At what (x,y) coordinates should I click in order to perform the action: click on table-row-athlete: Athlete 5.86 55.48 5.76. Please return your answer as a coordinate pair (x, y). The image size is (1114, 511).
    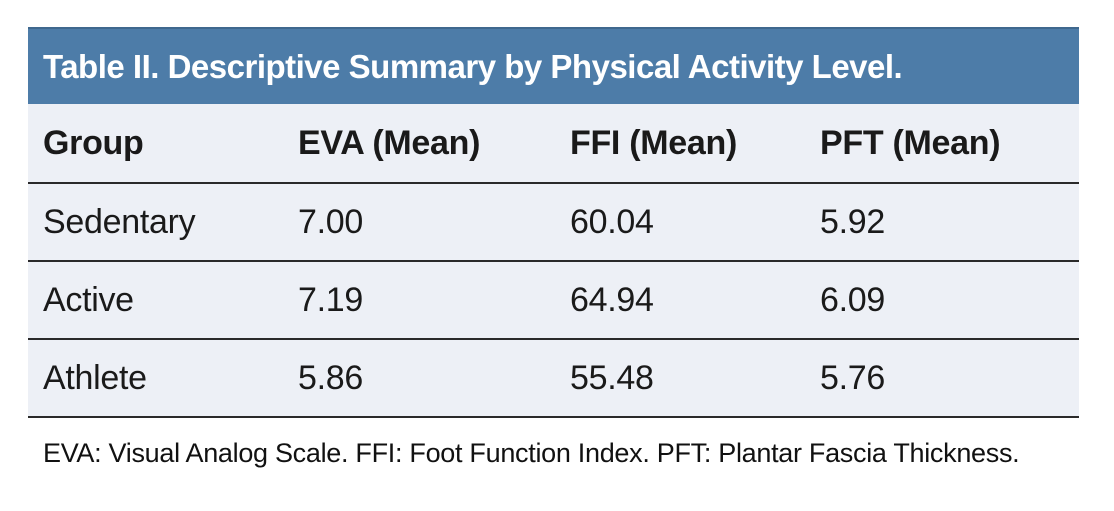
    Looking at the image, I should click on (553, 378).